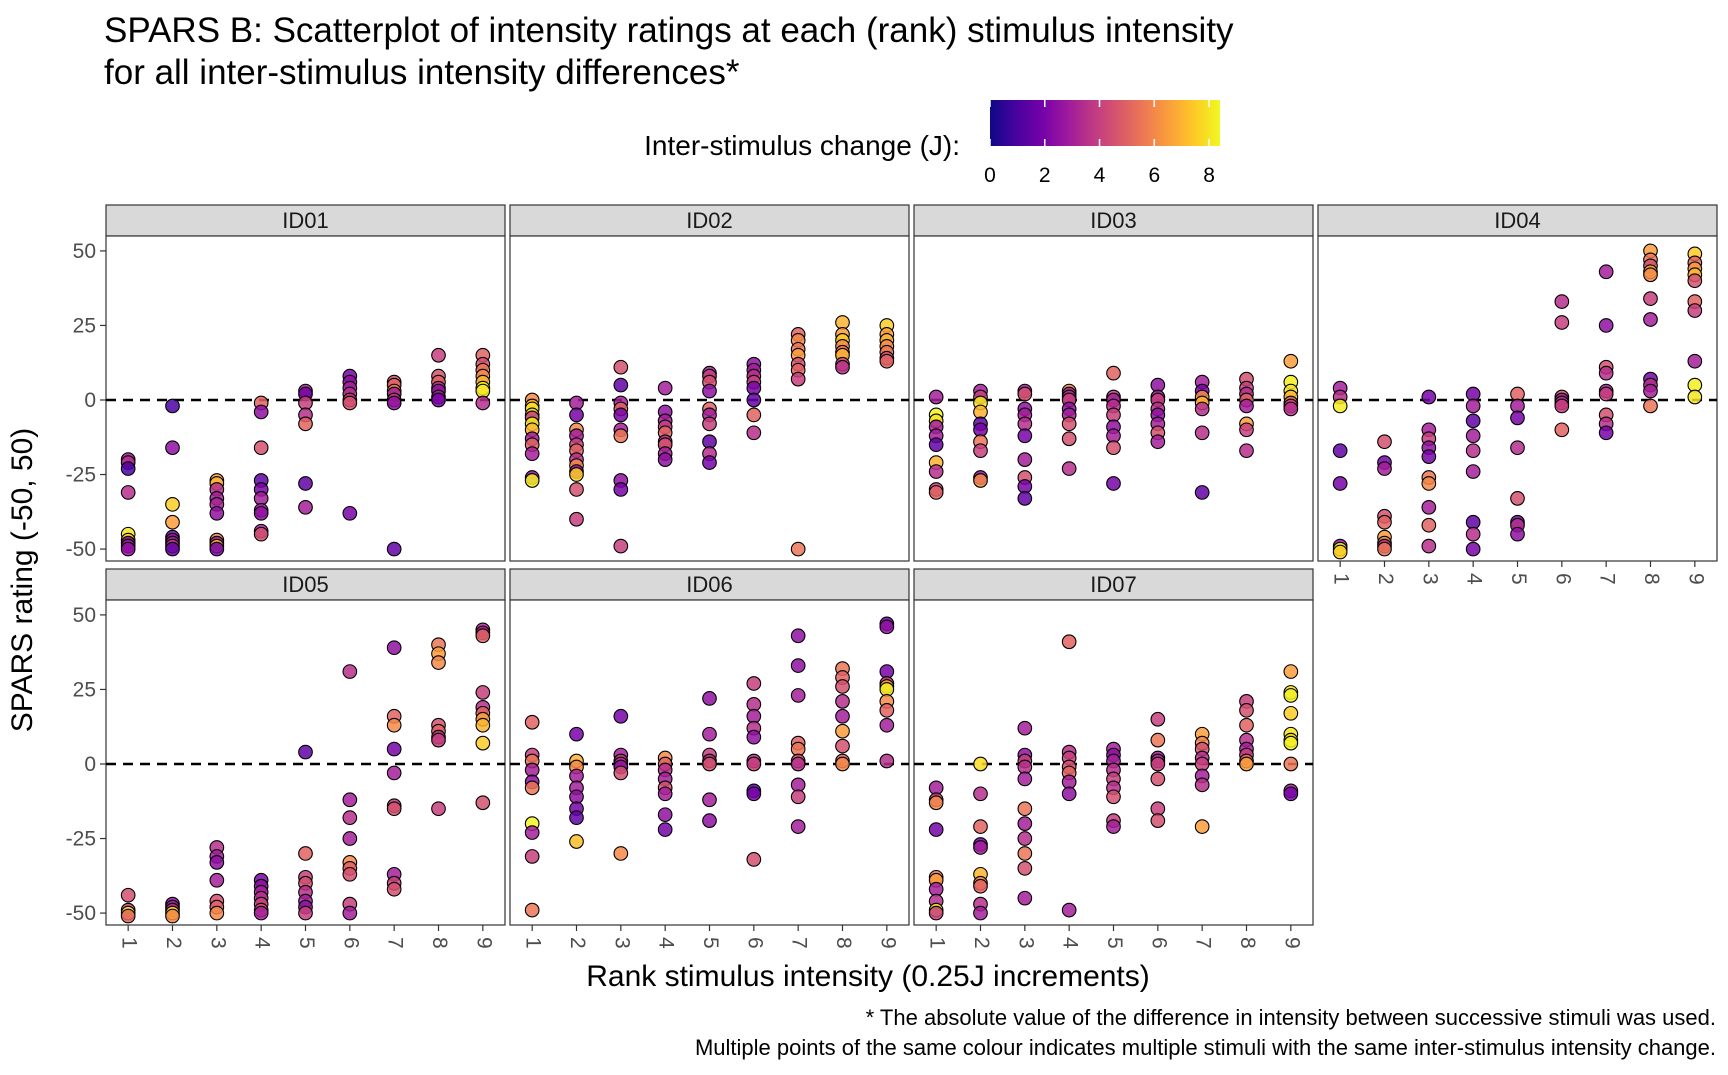 The height and width of the screenshot is (1075, 1728). What do you see at coordinates (84, 615) in the screenshot?
I see `y-tick-label: 50` at bounding box center [84, 615].